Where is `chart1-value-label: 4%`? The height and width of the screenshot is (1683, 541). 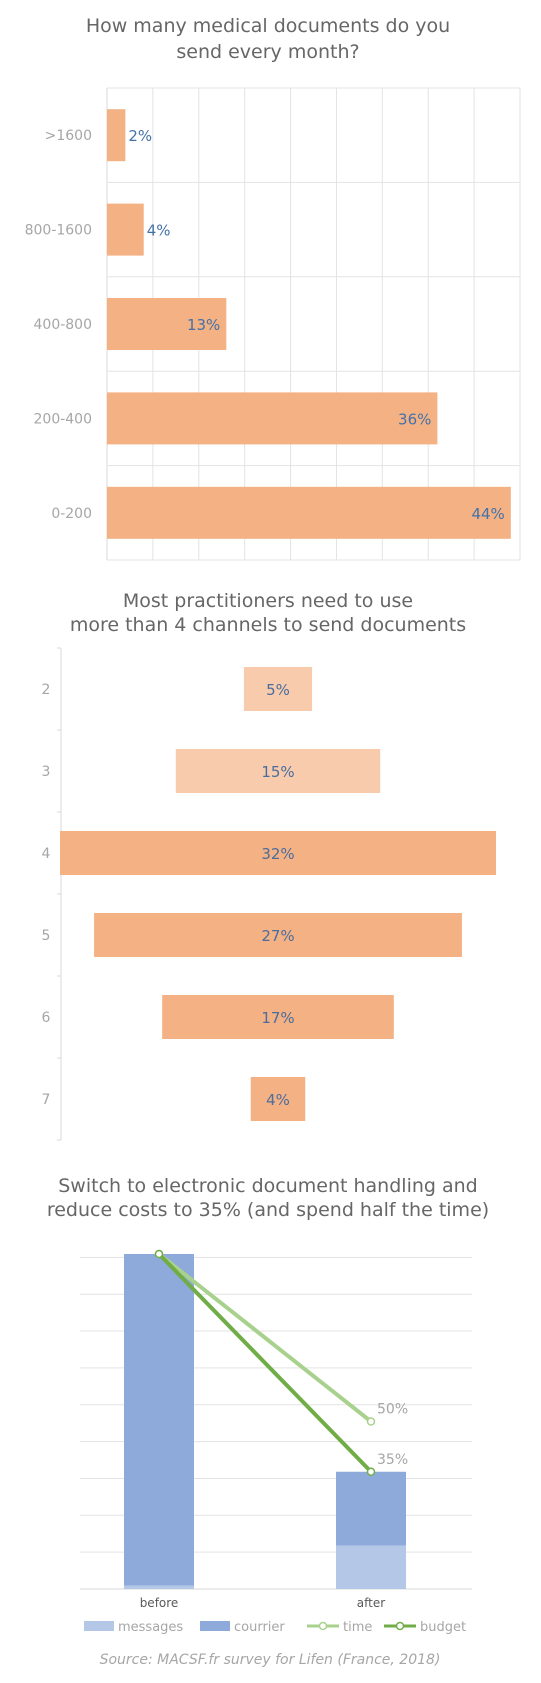
chart1-value-label: 4% is located at coordinates (159, 231).